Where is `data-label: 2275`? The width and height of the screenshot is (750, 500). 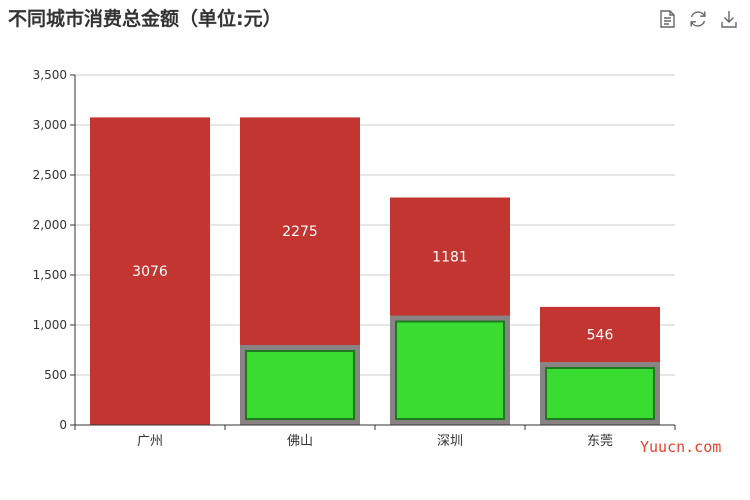 data-label: 2275 is located at coordinates (300, 232).